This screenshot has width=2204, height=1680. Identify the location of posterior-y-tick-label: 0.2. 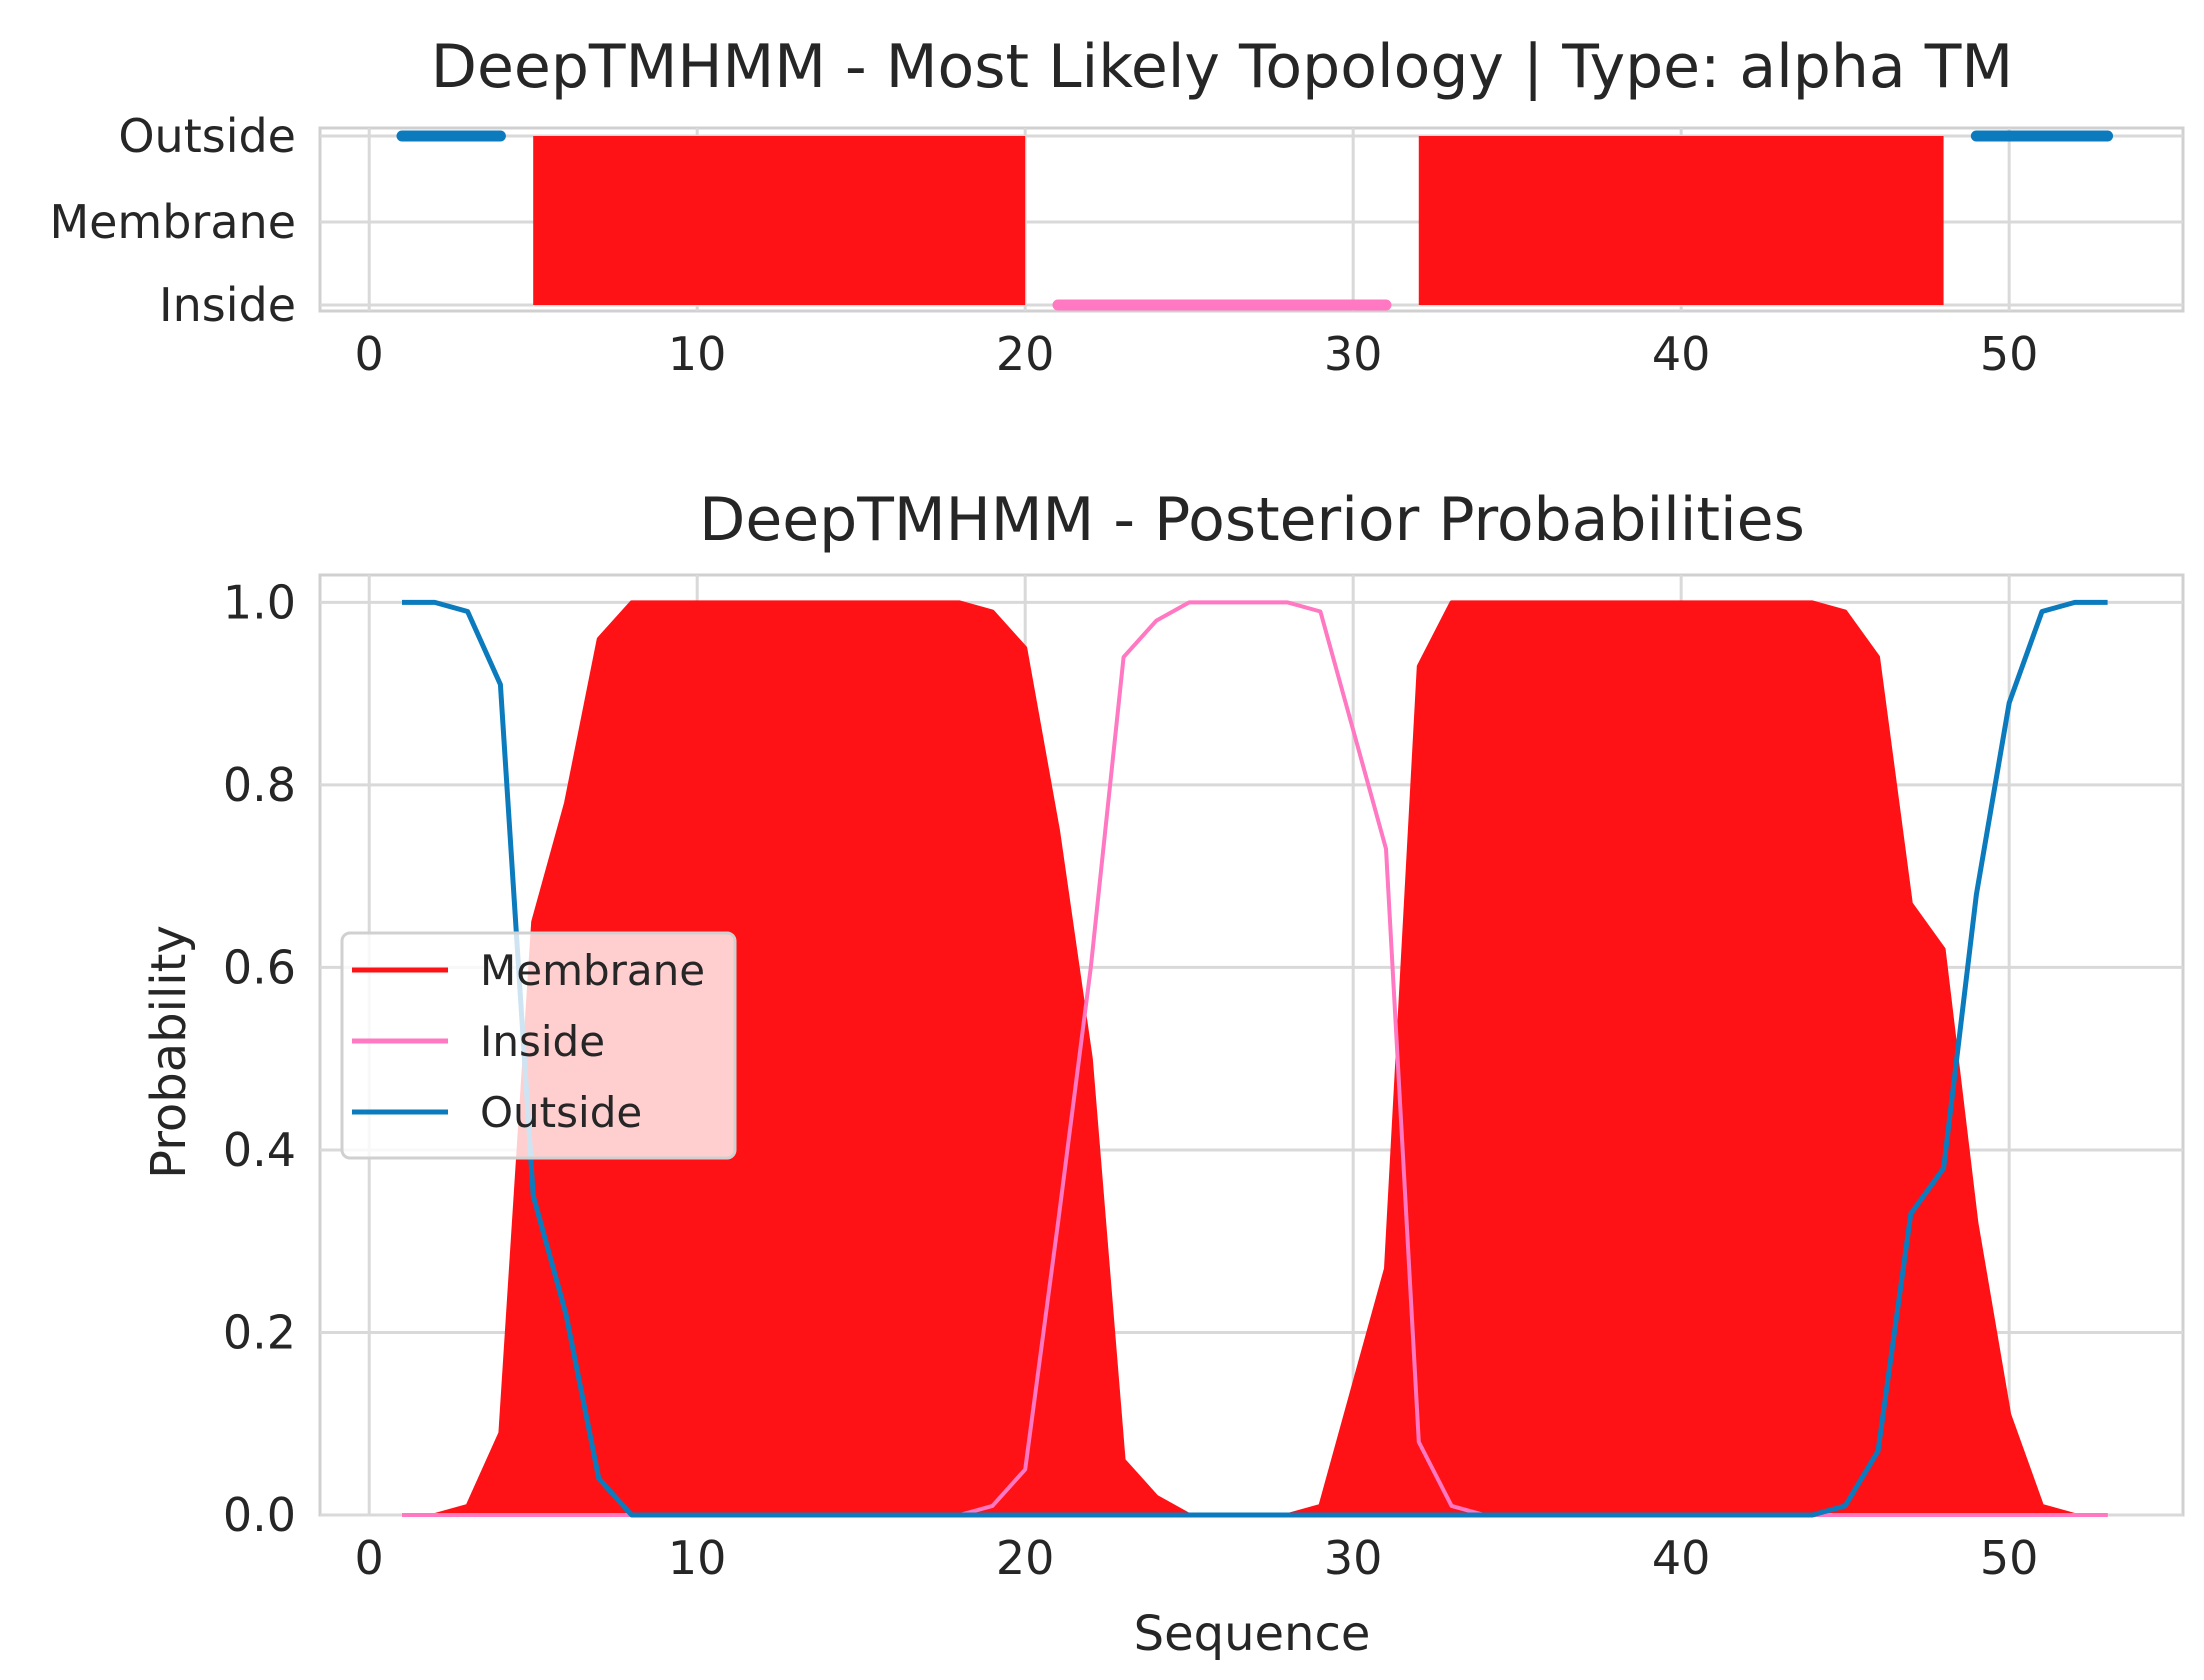
(259, 1332).